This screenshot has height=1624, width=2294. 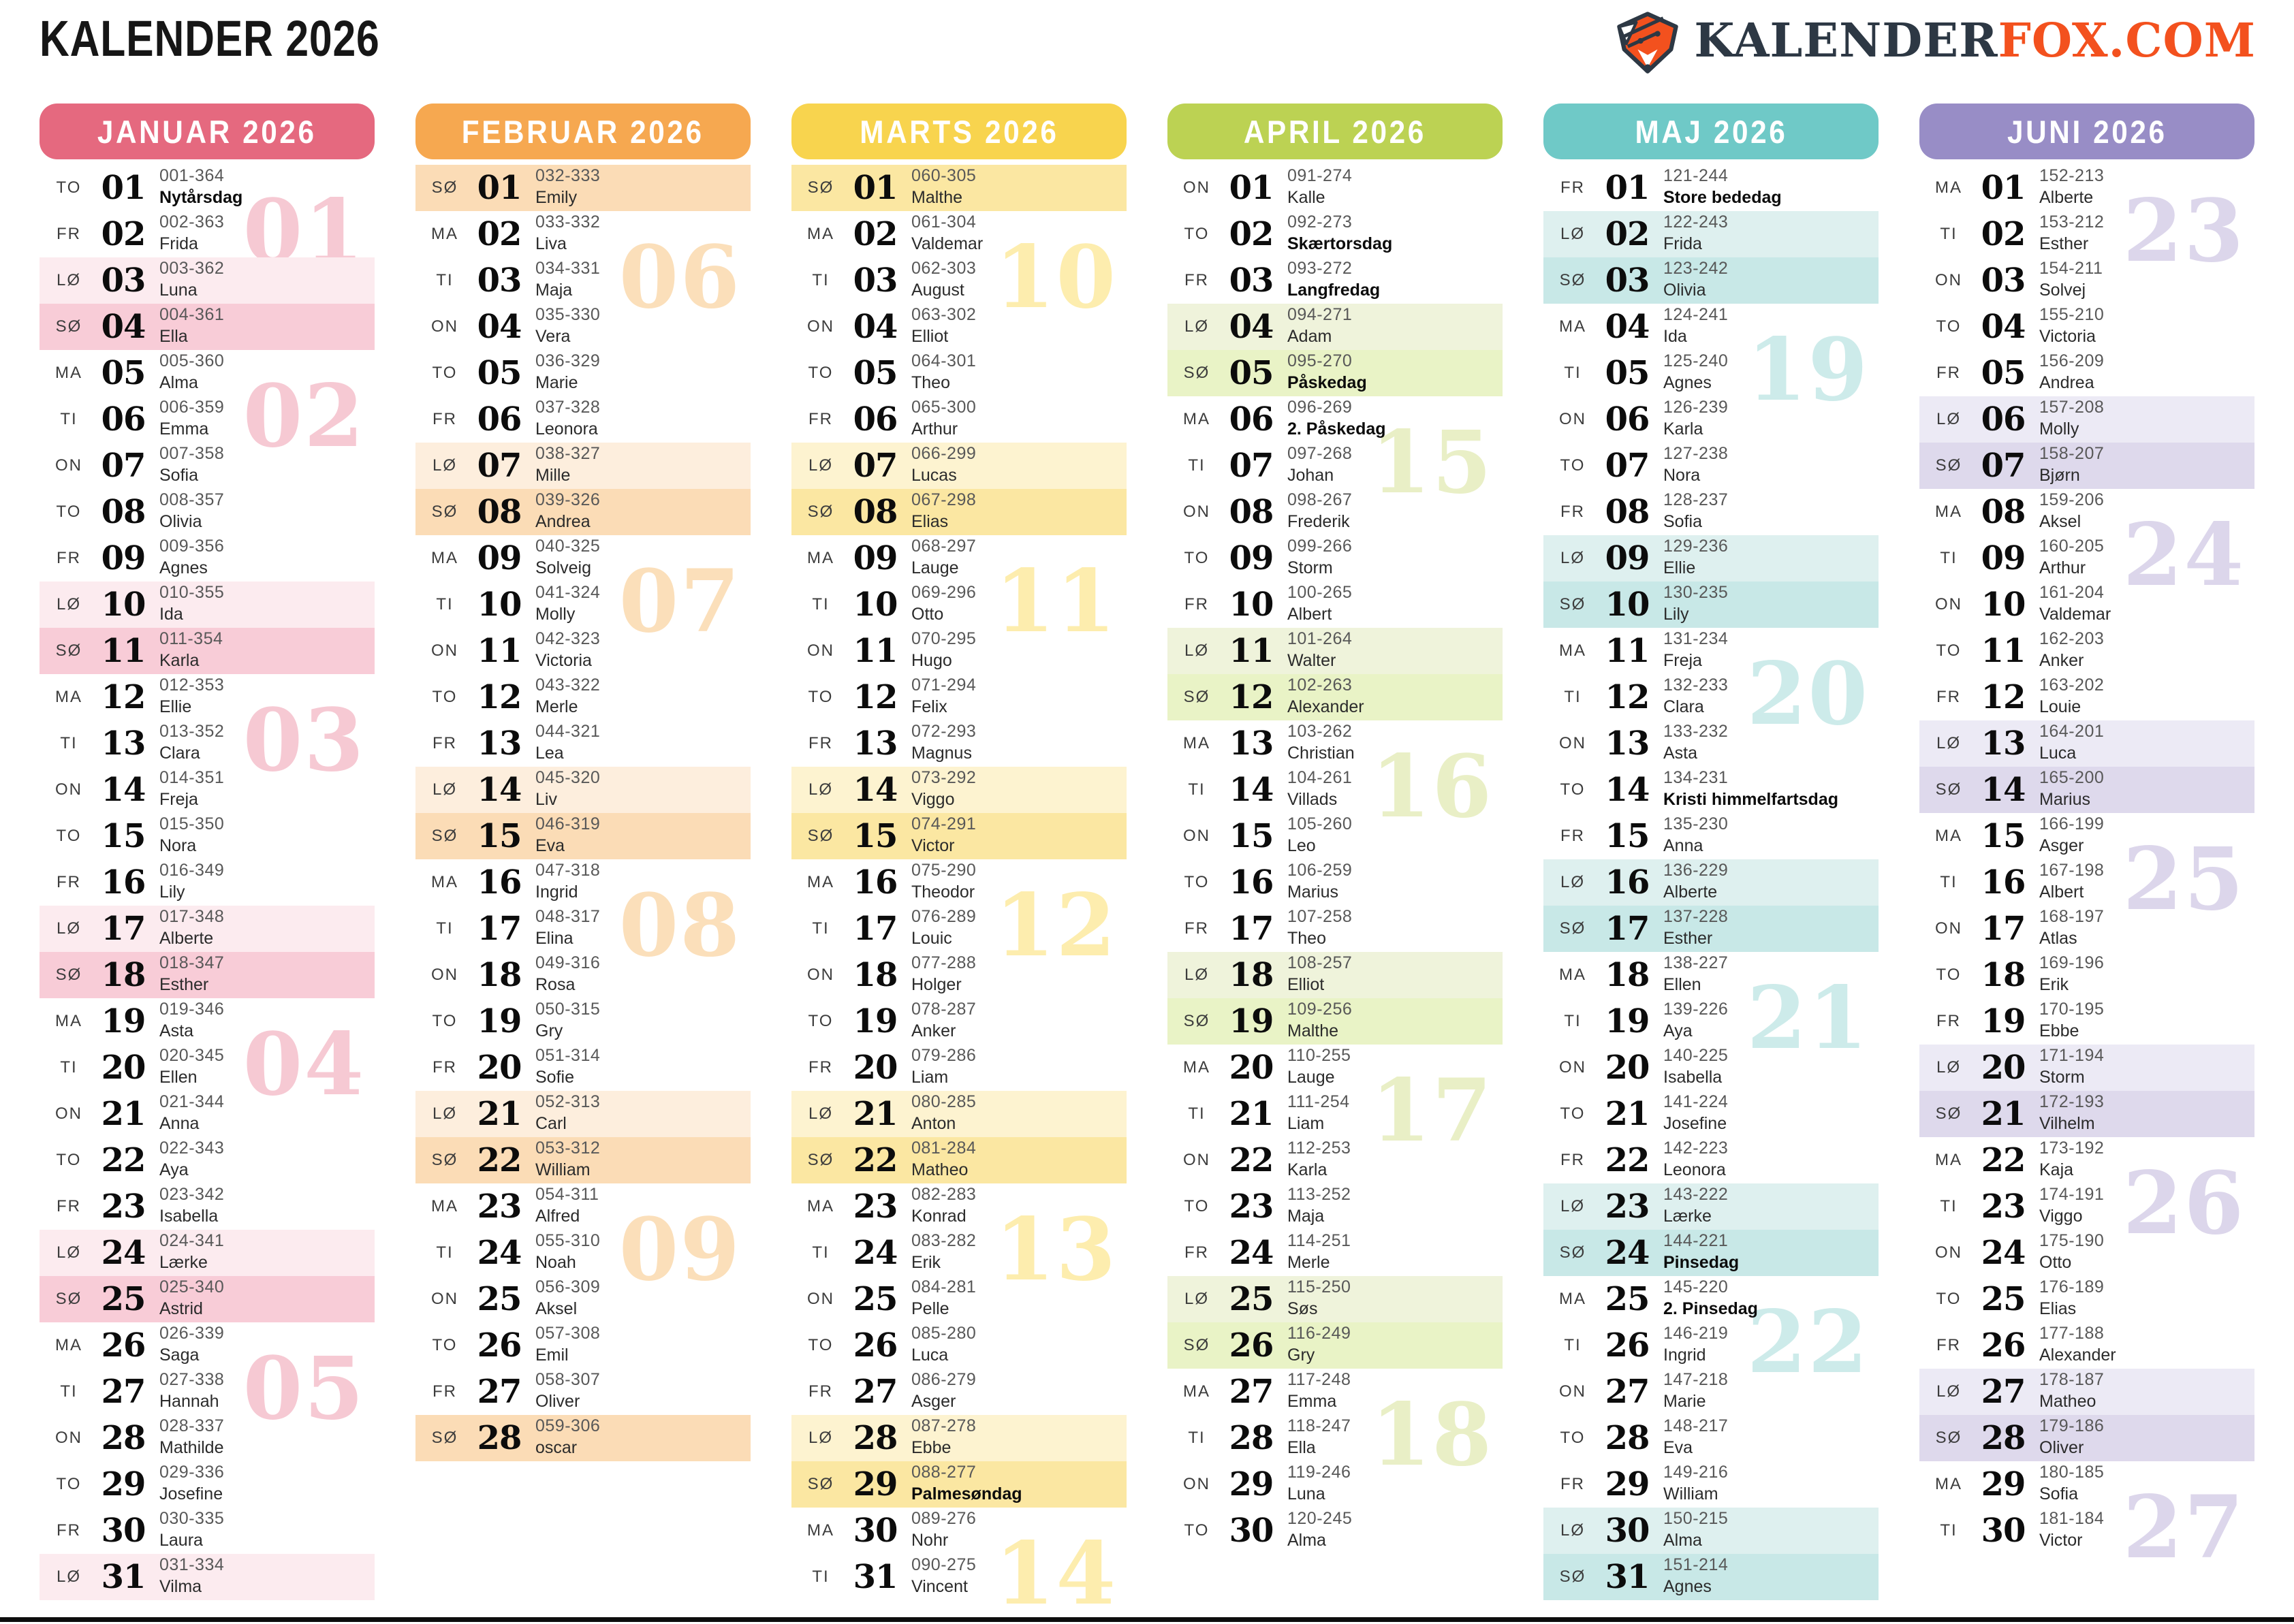 What do you see at coordinates (191, 558) in the screenshot?
I see `day-info: 009-356 Agnes` at bounding box center [191, 558].